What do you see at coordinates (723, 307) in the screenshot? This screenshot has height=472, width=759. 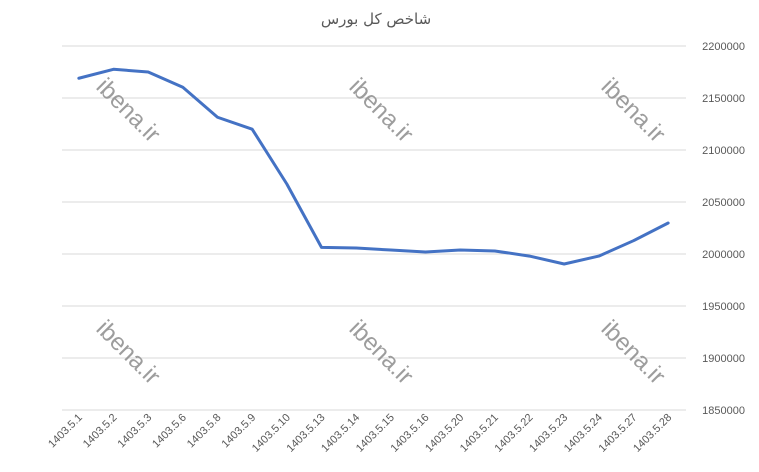 I see `y-tick-label: 1950000` at bounding box center [723, 307].